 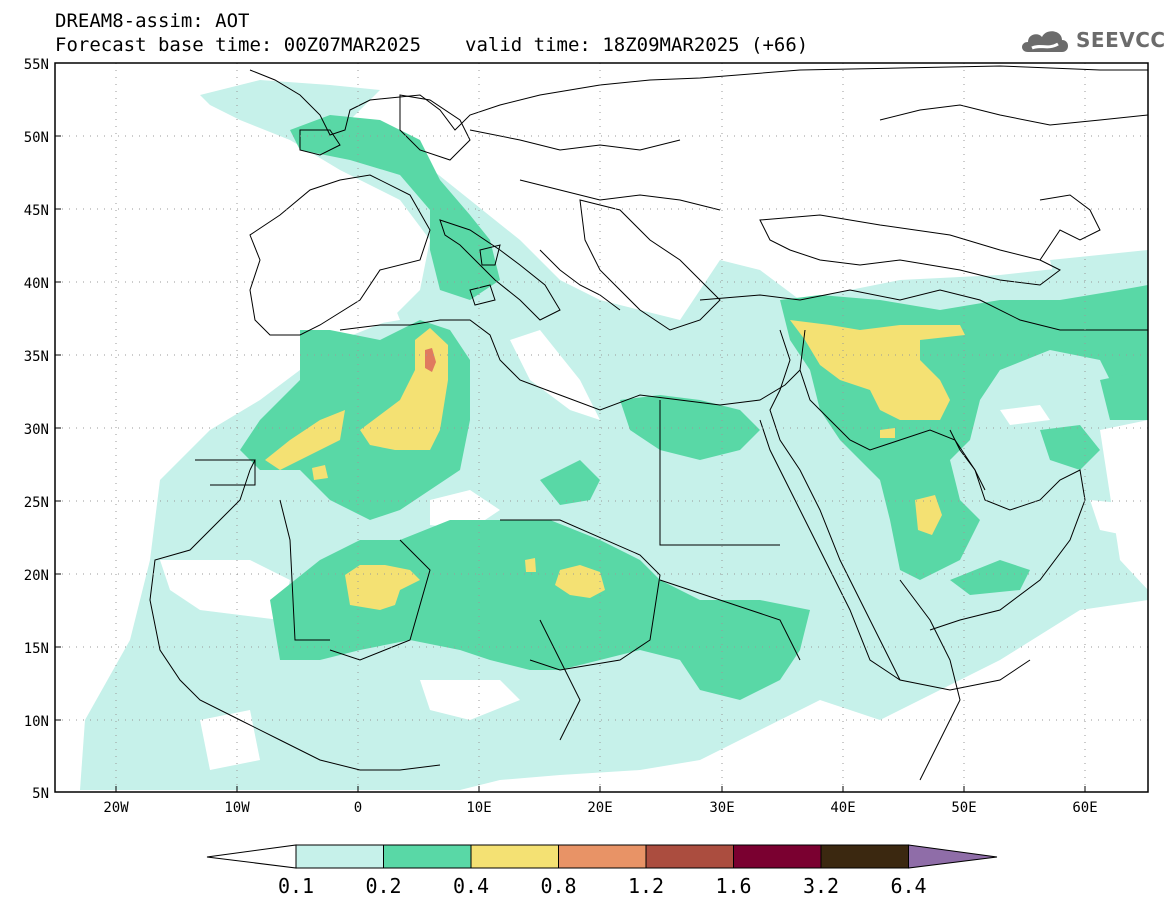 I want to click on forecast-base-time: Forecast base time: 00Z07MAR2025, so click(x=238, y=45).